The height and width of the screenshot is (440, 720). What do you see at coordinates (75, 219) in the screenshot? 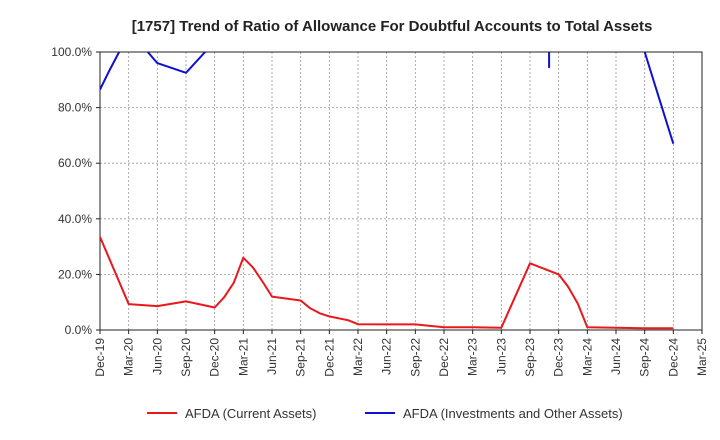
I see `y-tick-label: 40.0%` at bounding box center [75, 219].